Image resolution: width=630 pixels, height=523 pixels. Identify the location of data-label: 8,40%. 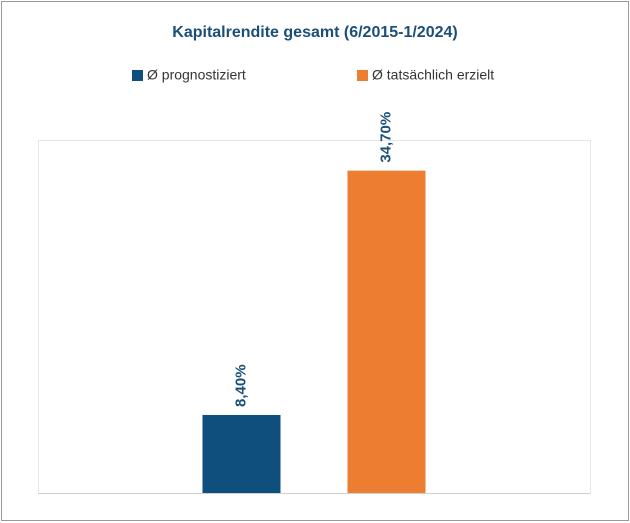
(240, 385).